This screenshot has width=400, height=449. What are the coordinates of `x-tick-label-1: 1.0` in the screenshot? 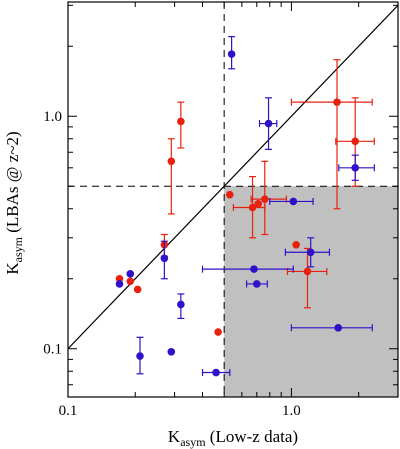 It's located at (291, 411).